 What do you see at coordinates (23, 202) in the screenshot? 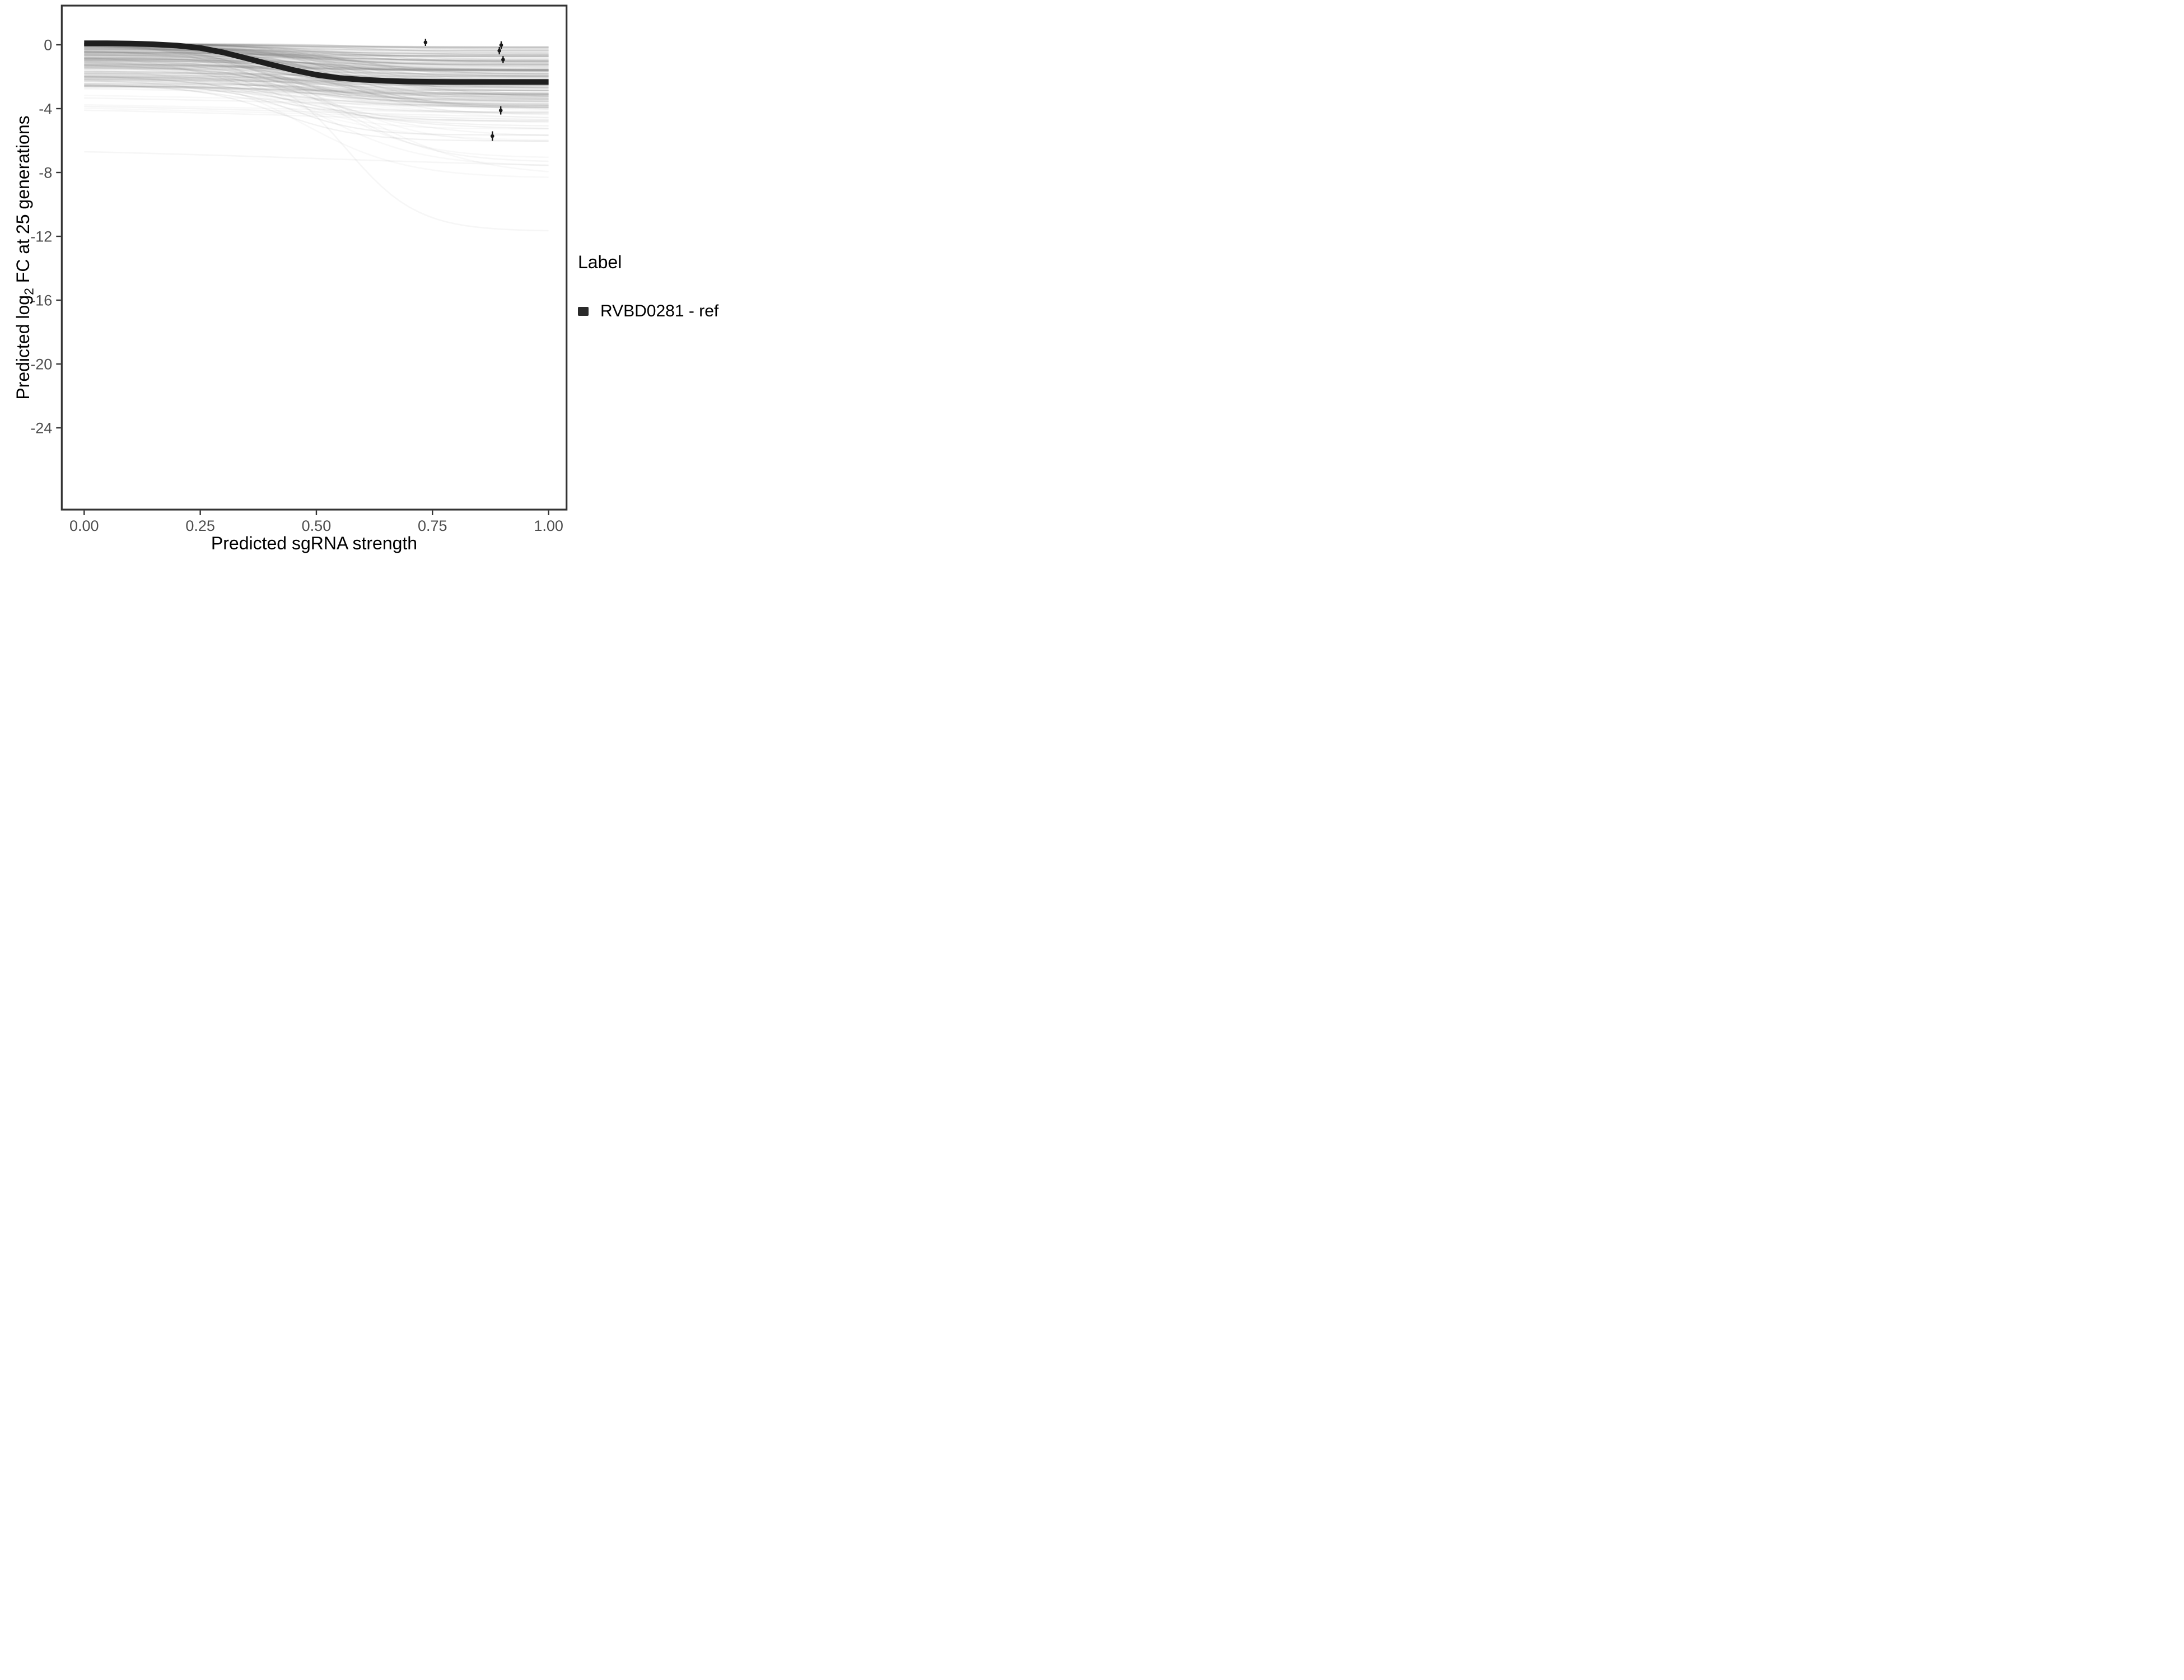
I see `y-axis-title-suffix: FC at 25 generations` at bounding box center [23, 202].